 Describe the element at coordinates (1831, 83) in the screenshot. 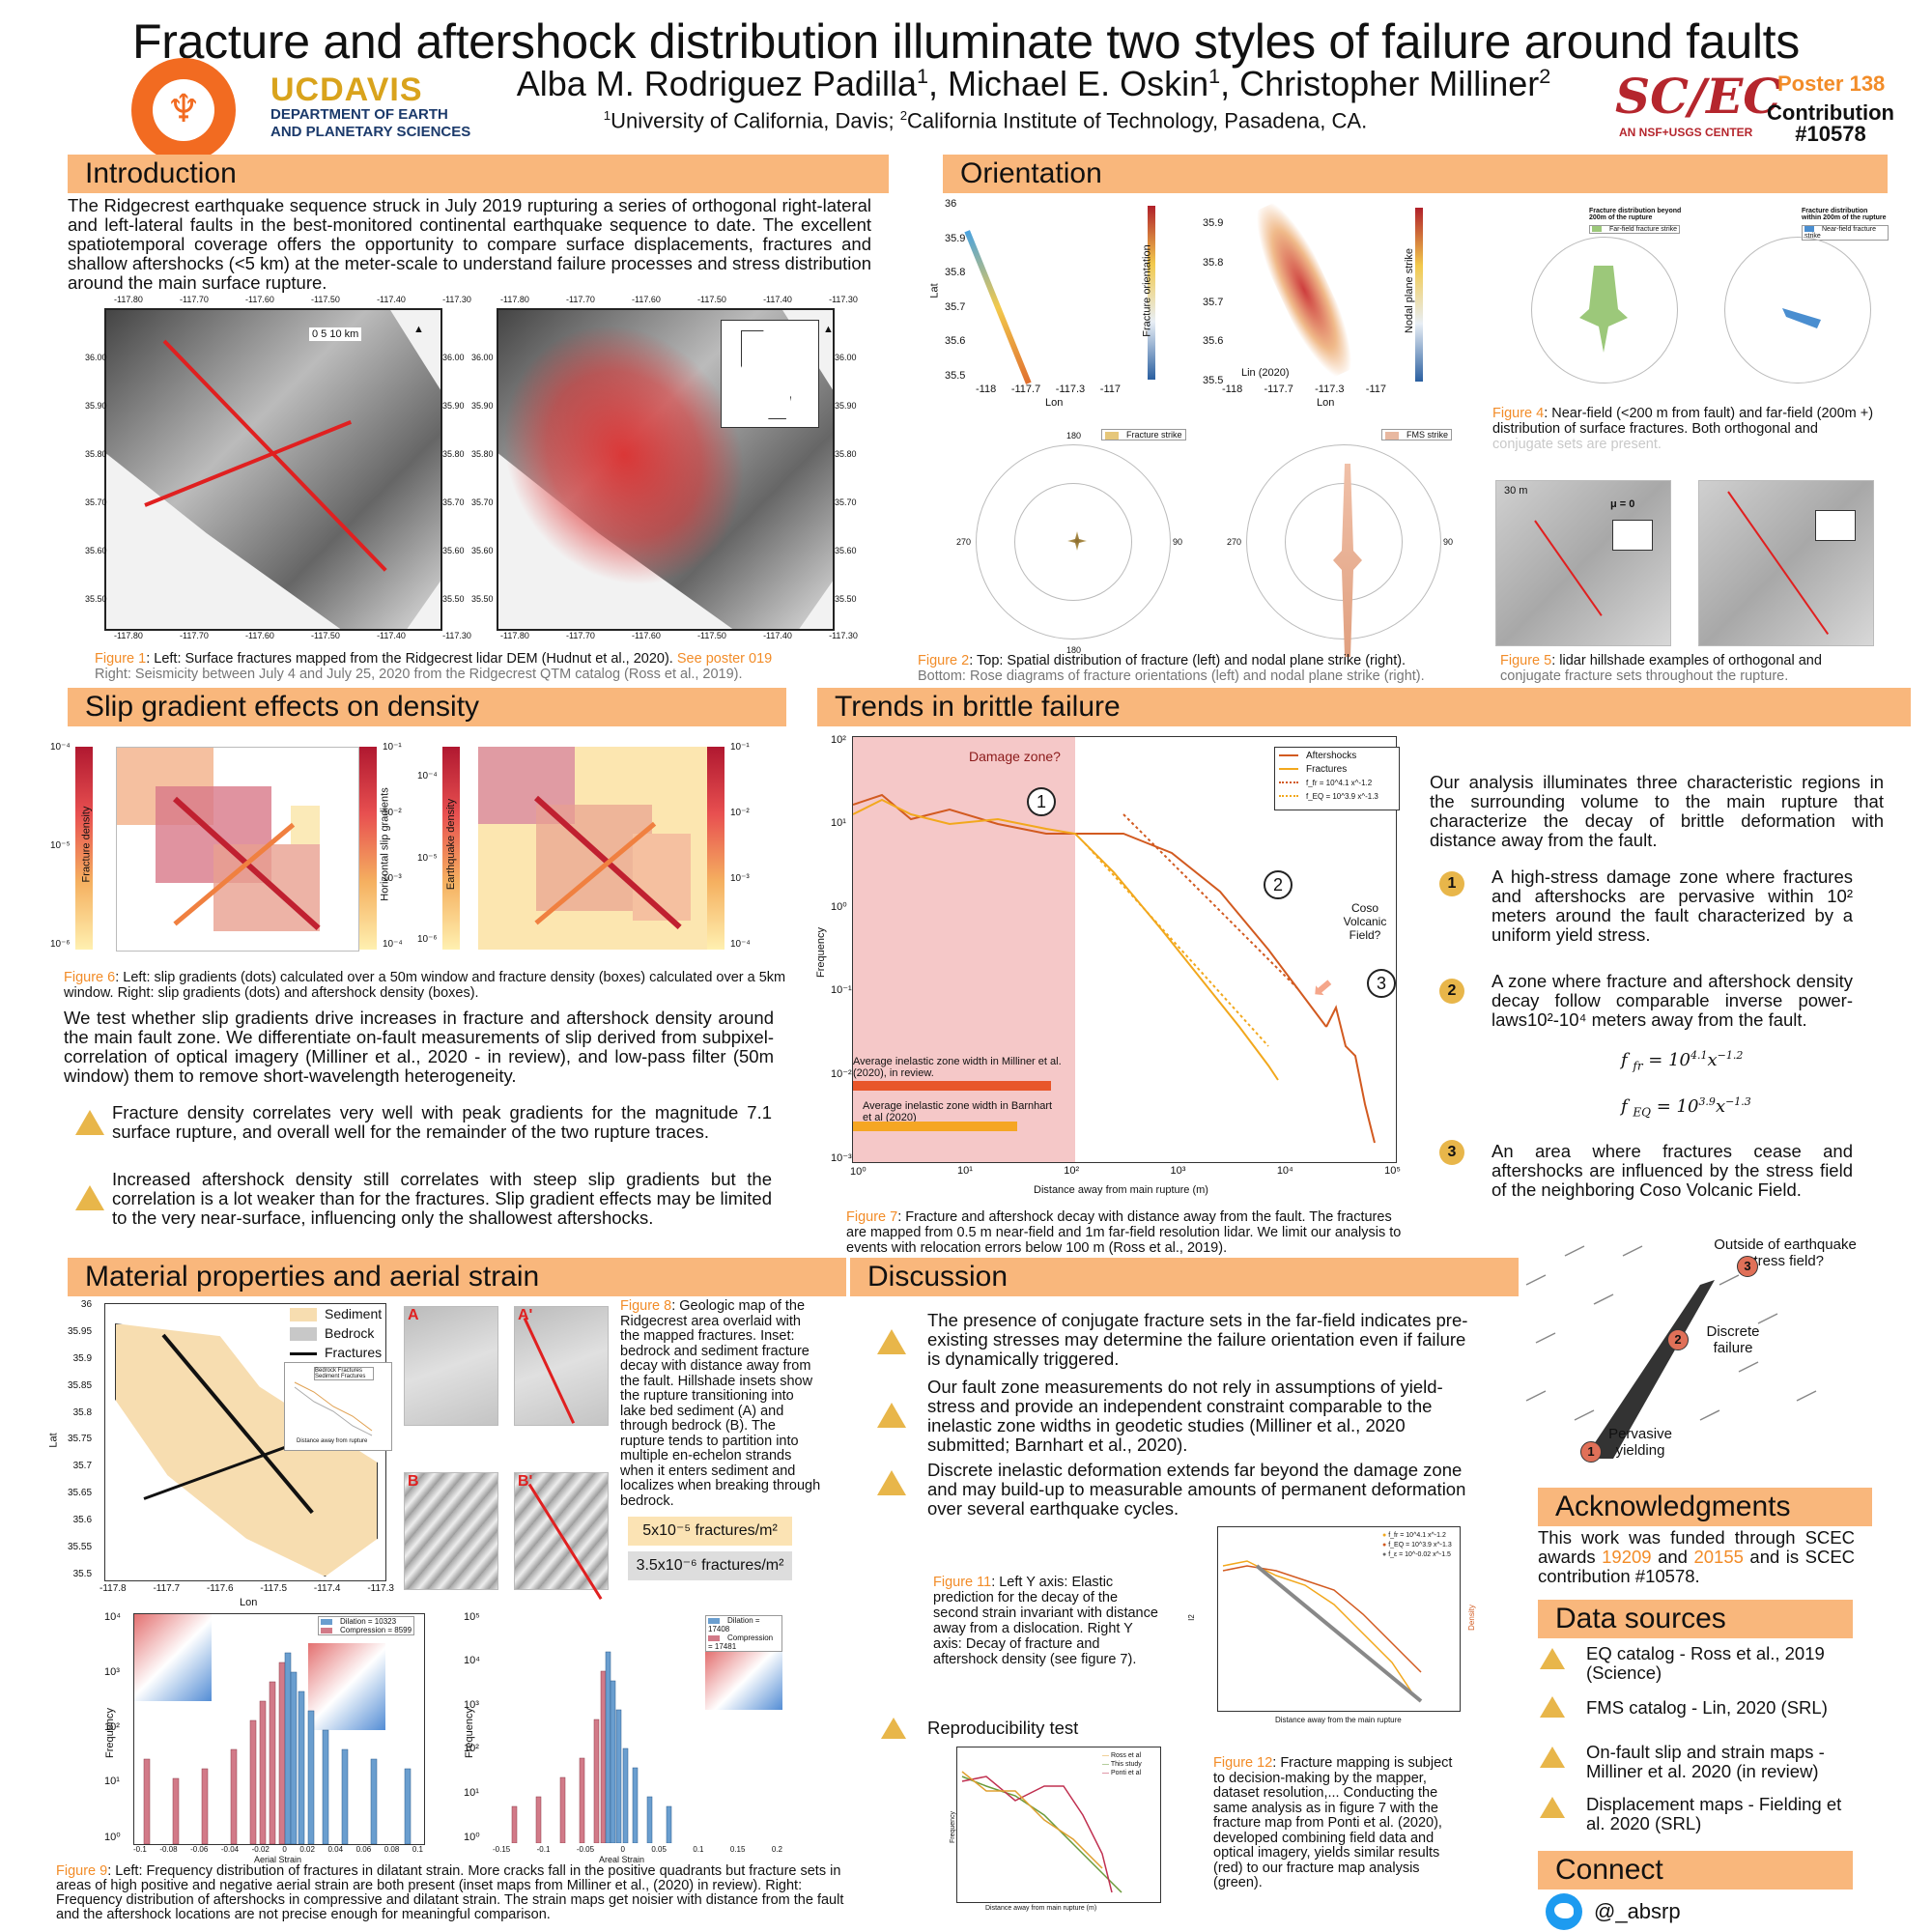

I see `poster-number: Poster 138` at that location.